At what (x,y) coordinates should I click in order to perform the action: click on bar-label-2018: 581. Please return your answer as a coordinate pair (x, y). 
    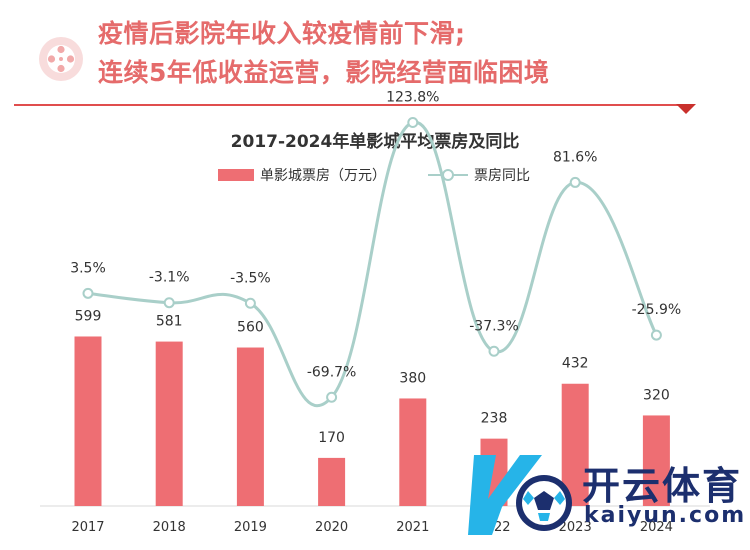
    Looking at the image, I should click on (169, 322).